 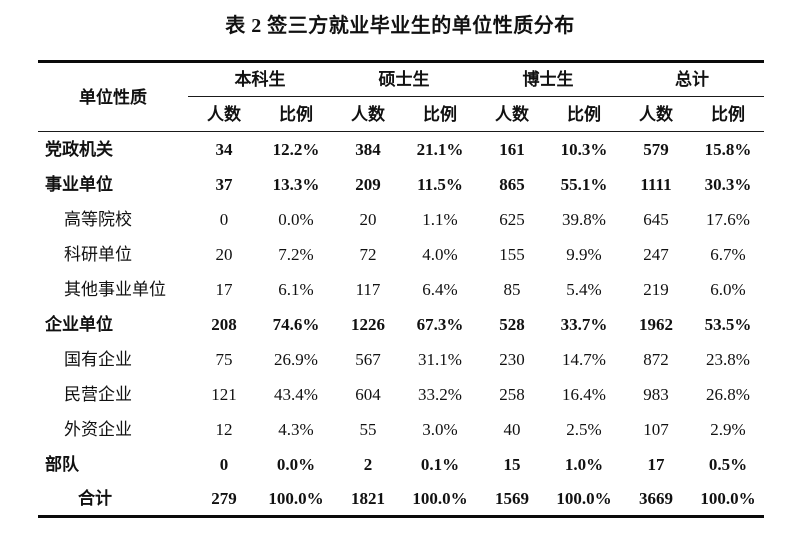 I want to click on cell-ratio-total: 17.6%, so click(x=728, y=219).